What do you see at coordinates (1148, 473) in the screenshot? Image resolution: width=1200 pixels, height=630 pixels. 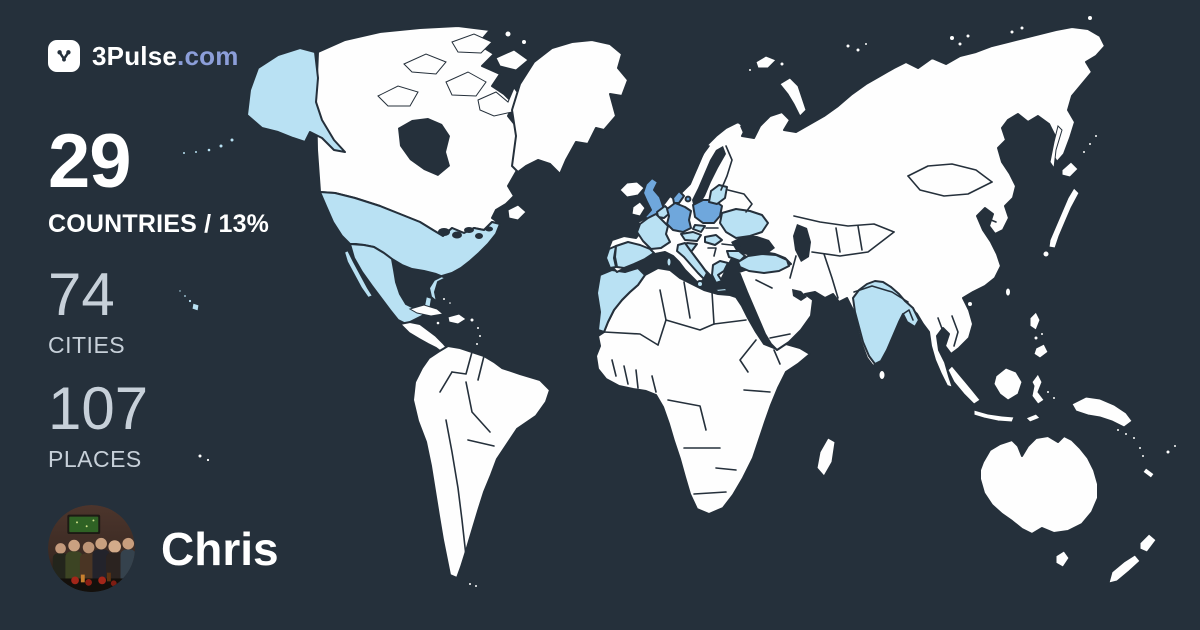 I see `new-caledonia` at bounding box center [1148, 473].